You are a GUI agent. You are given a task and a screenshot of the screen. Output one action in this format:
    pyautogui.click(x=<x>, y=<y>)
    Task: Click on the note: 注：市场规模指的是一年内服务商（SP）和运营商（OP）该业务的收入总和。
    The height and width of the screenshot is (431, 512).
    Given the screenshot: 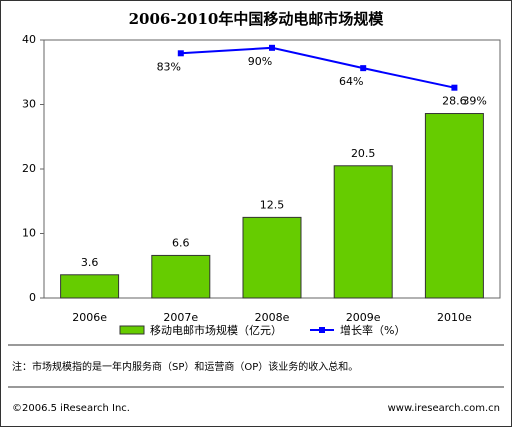 What is the action you would take?
    pyautogui.click(x=185, y=366)
    